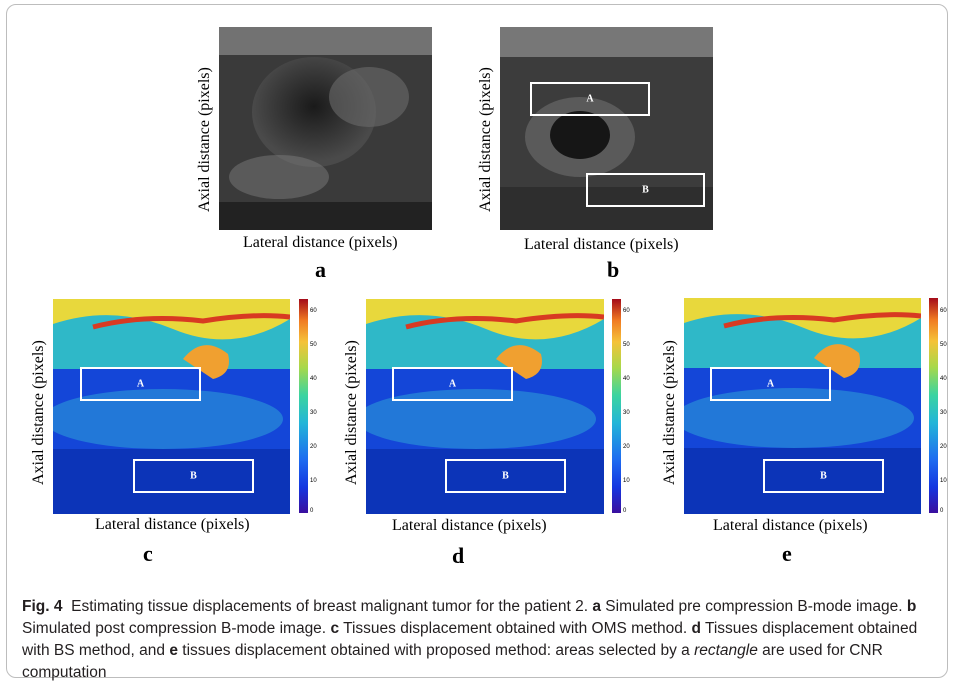 The width and height of the screenshot is (956, 685). Describe the element at coordinates (596, 606) in the screenshot. I see `caption-letter-a: a` at that location.